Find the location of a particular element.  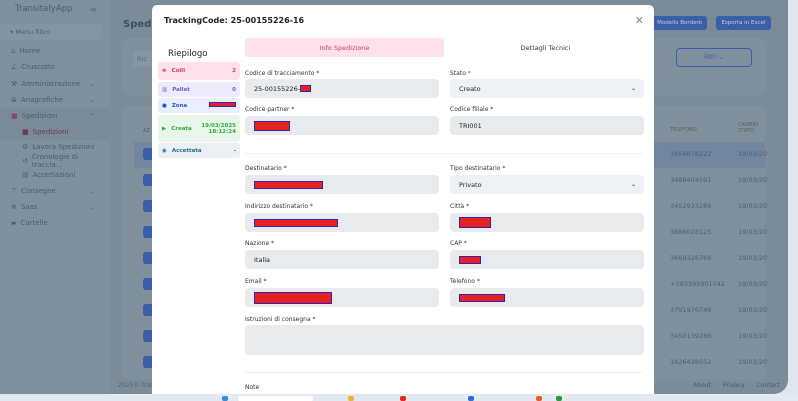

cap-label: CAP * is located at coordinates (458, 243).